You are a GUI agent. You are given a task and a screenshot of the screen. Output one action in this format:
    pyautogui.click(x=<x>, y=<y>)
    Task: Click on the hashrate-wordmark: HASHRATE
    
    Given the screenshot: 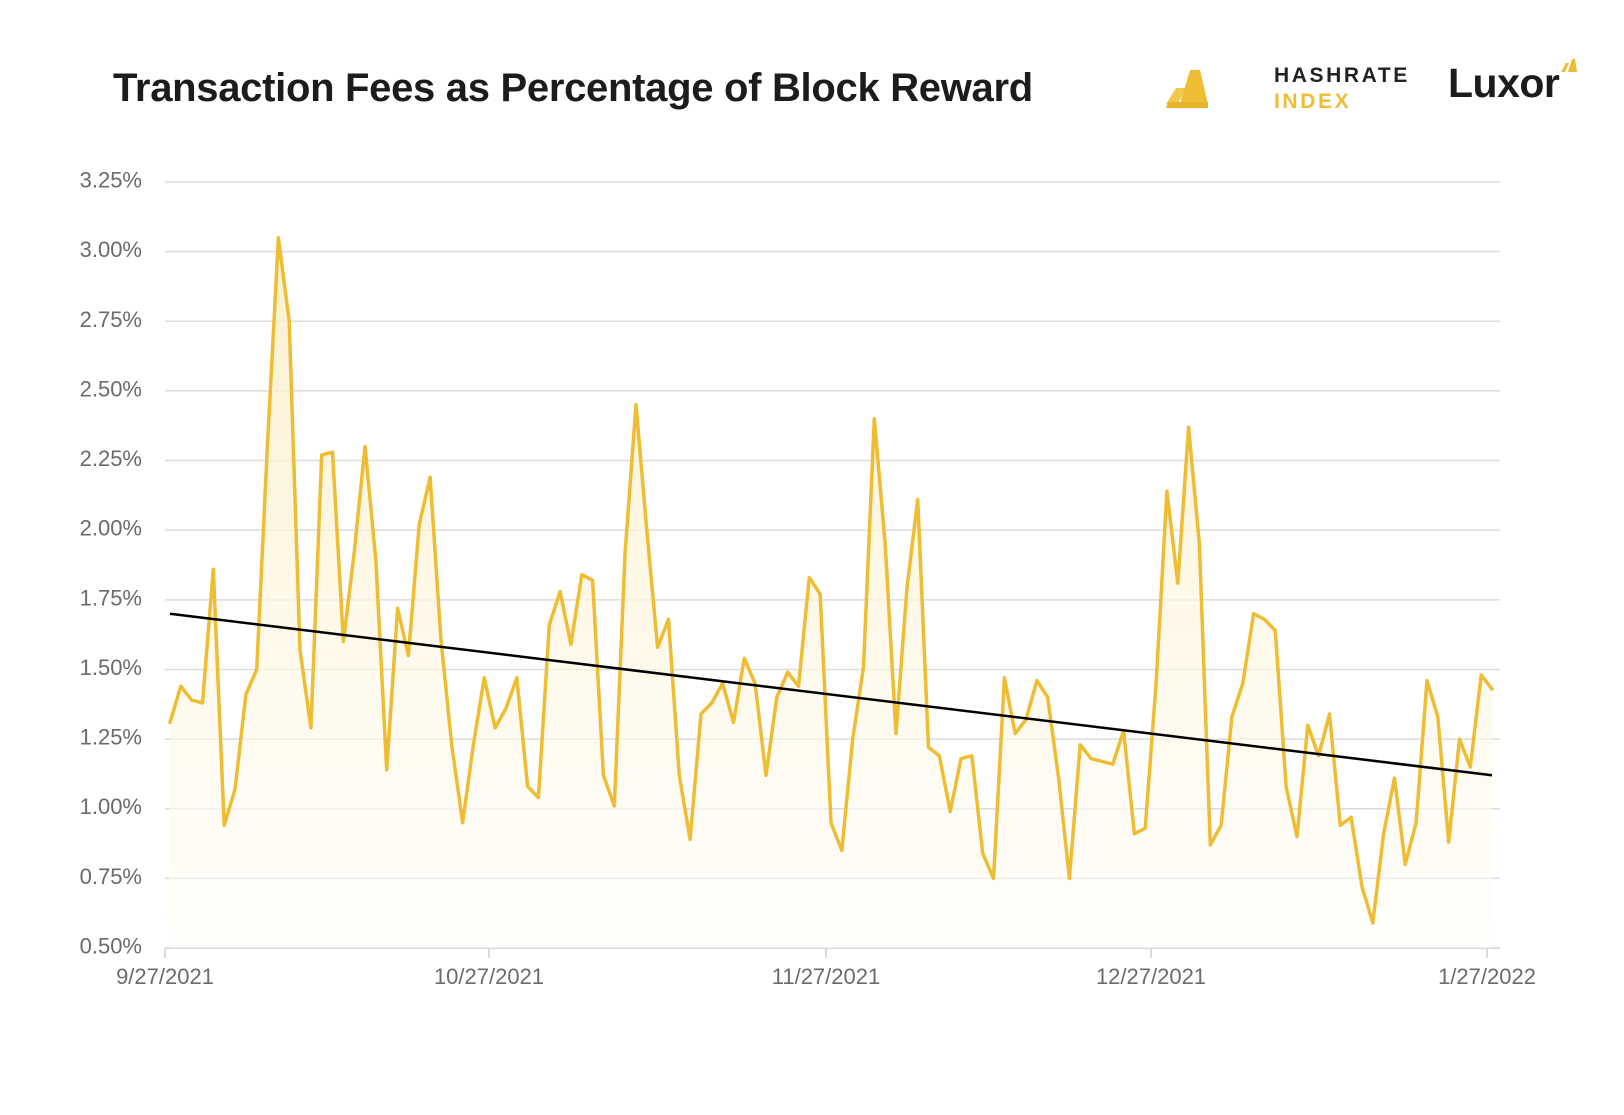 What is the action you would take?
    pyautogui.click(x=1342, y=75)
    